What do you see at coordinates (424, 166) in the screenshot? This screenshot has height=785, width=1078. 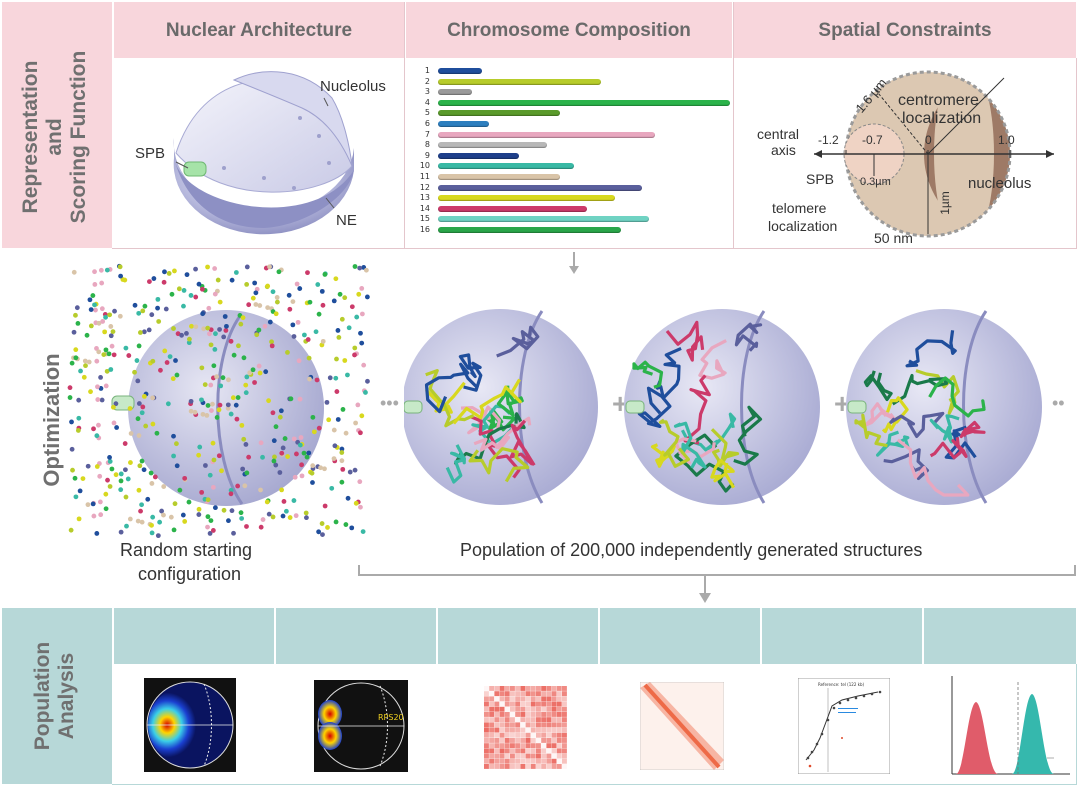 I see `chromosome-number: 10` at bounding box center [424, 166].